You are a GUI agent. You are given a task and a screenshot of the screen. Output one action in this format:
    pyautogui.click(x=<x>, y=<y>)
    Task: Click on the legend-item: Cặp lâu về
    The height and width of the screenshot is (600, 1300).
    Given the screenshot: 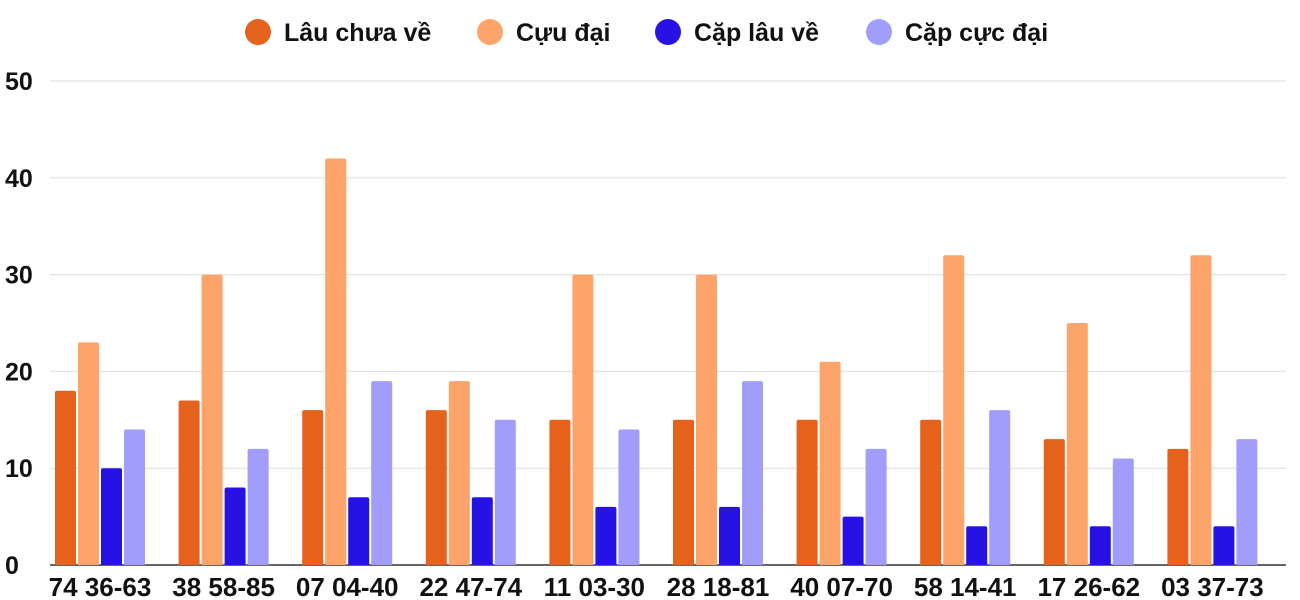 What is the action you would take?
    pyautogui.click(x=737, y=33)
    